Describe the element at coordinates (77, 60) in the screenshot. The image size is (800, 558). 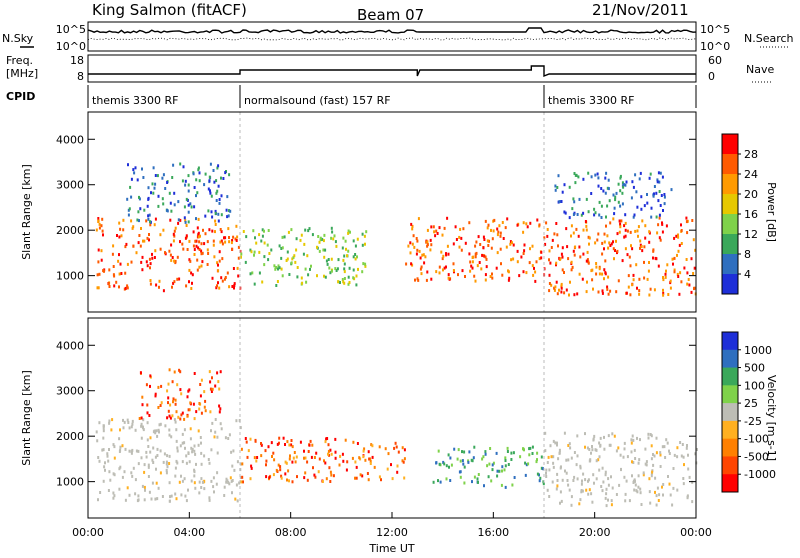
I see `freq-tick-hi: 18` at that location.